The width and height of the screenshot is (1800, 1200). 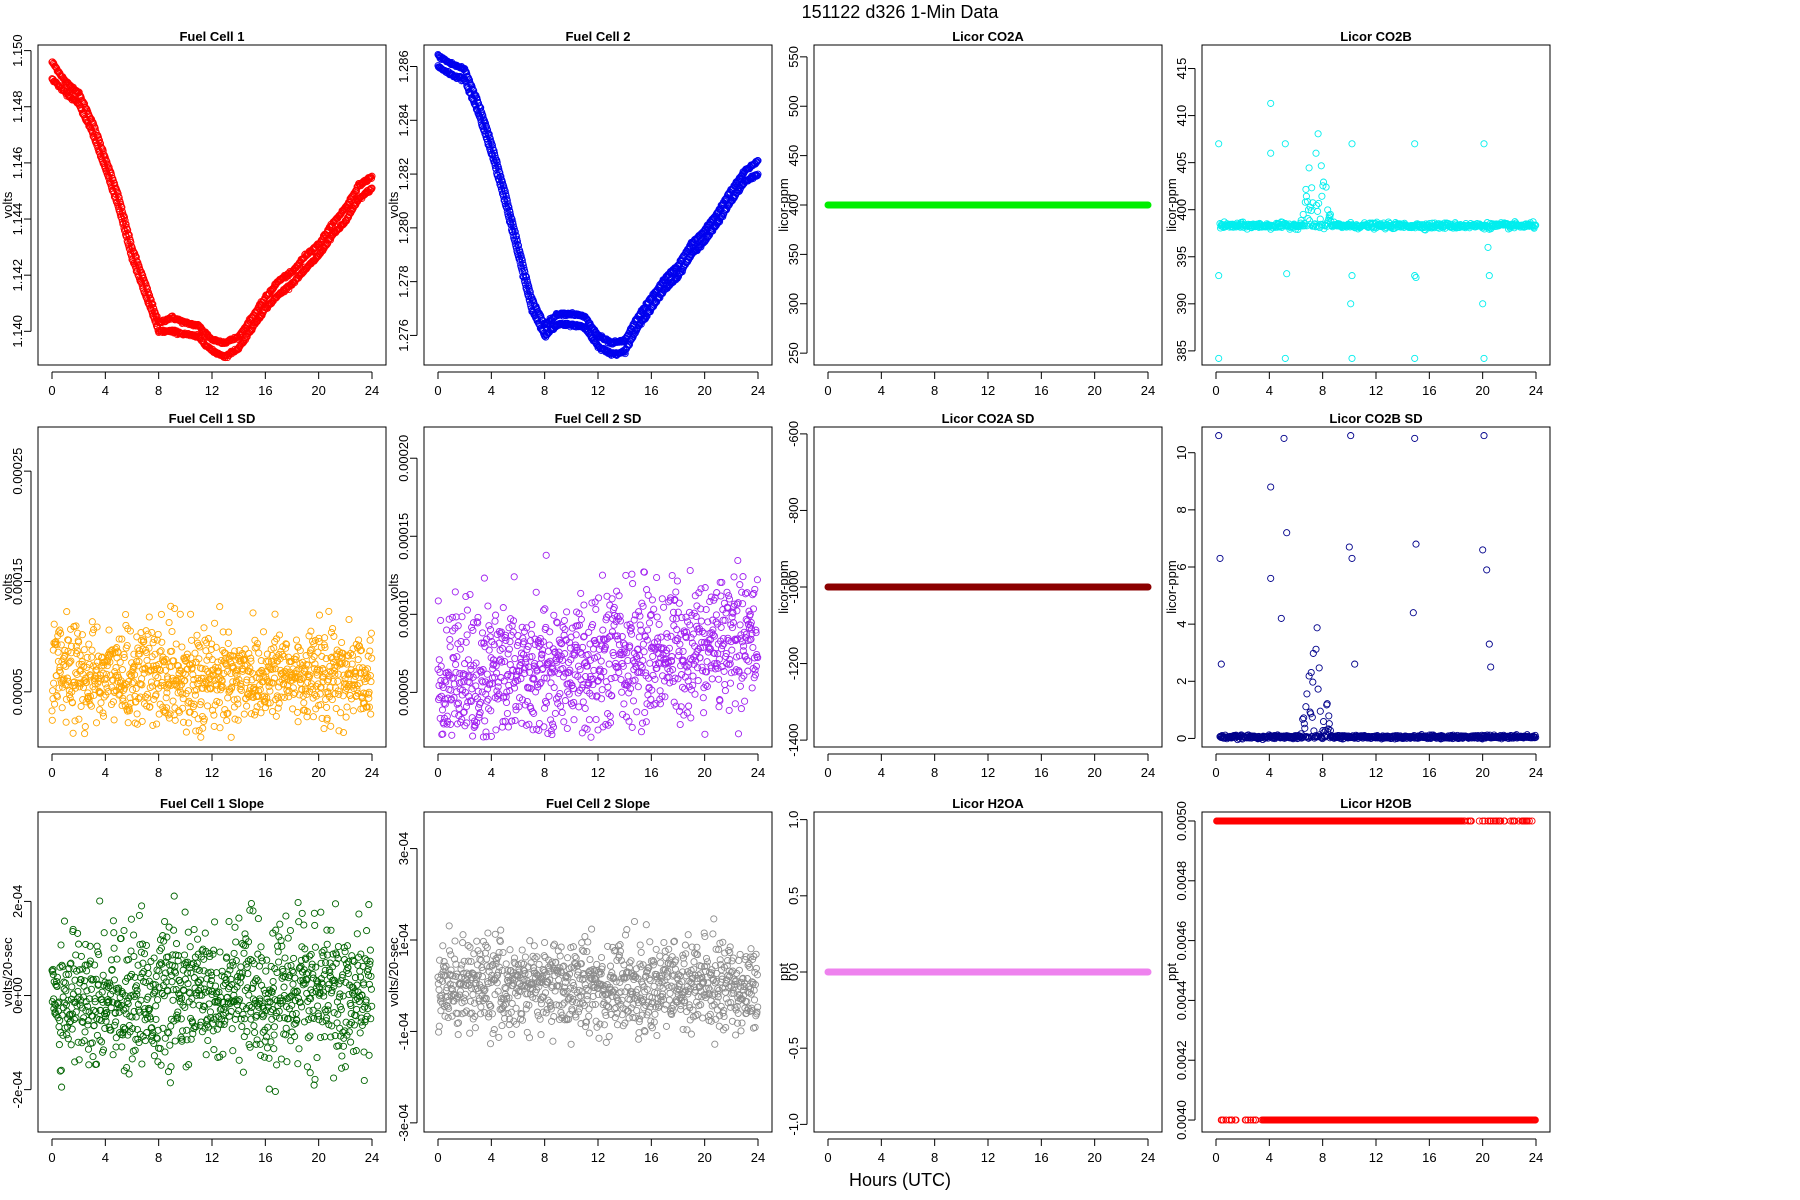 What do you see at coordinates (1181, 116) in the screenshot?
I see `y-tick-label: 410` at bounding box center [1181, 116].